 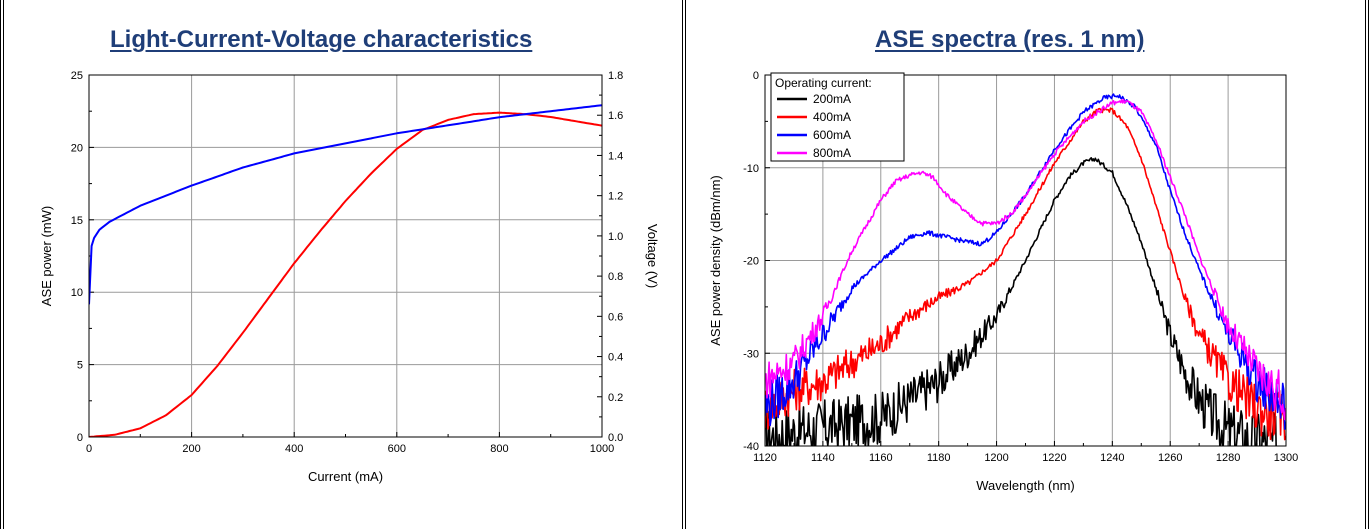 What do you see at coordinates (684, 264) in the screenshot?
I see `panel-divider` at bounding box center [684, 264].